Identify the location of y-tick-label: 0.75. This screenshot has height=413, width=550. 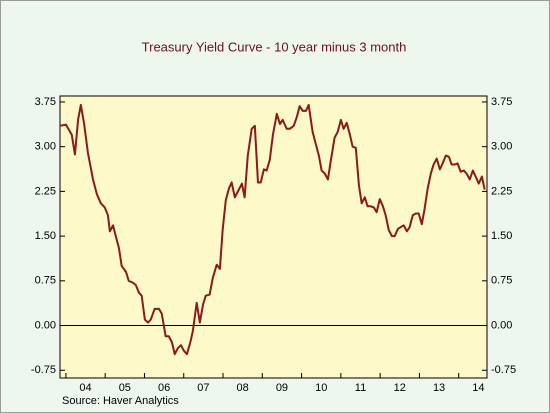
(45, 281).